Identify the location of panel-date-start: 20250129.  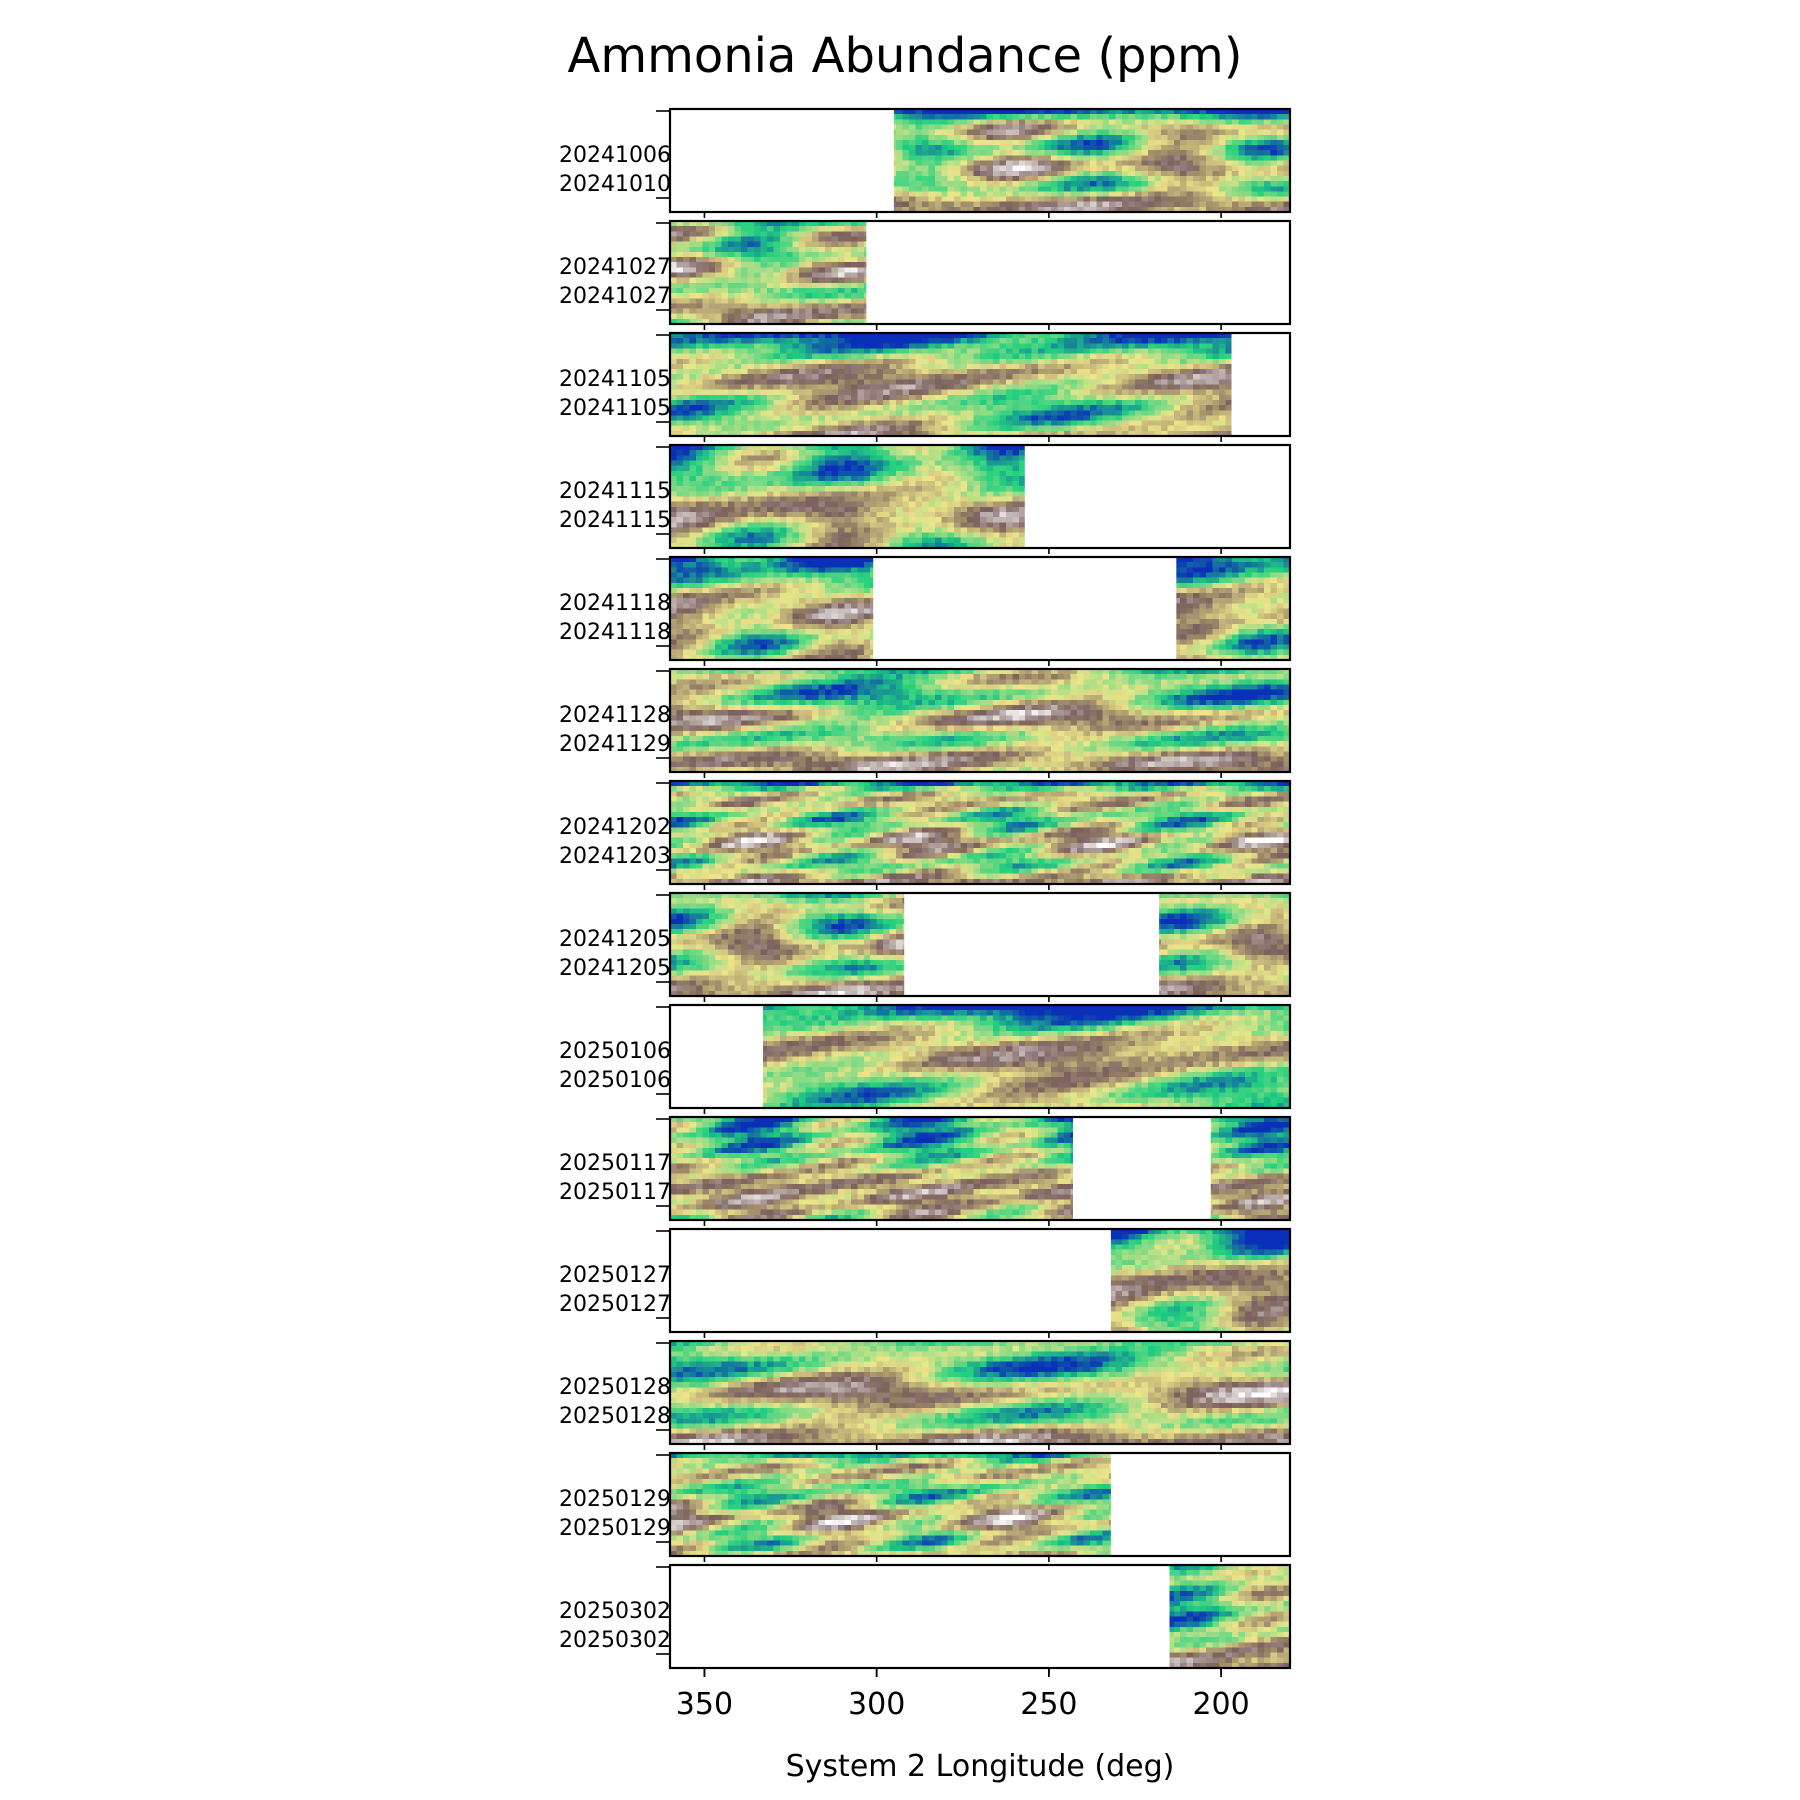
(615, 1499).